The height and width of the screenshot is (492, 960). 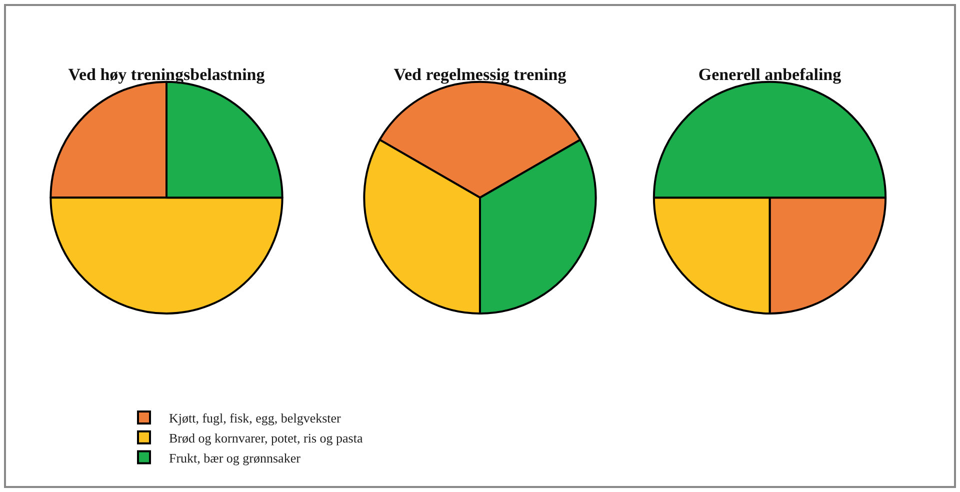 I want to click on slice-label: Ved høy treningsbelastning, so click(x=167, y=74).